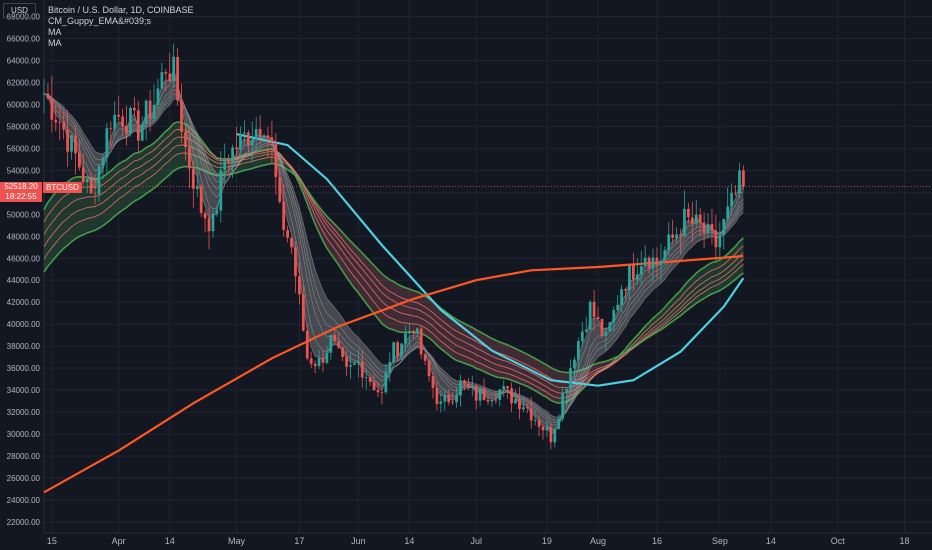 This screenshot has width=932, height=550. I want to click on indicator-ma-2-label: MA, so click(55, 43).